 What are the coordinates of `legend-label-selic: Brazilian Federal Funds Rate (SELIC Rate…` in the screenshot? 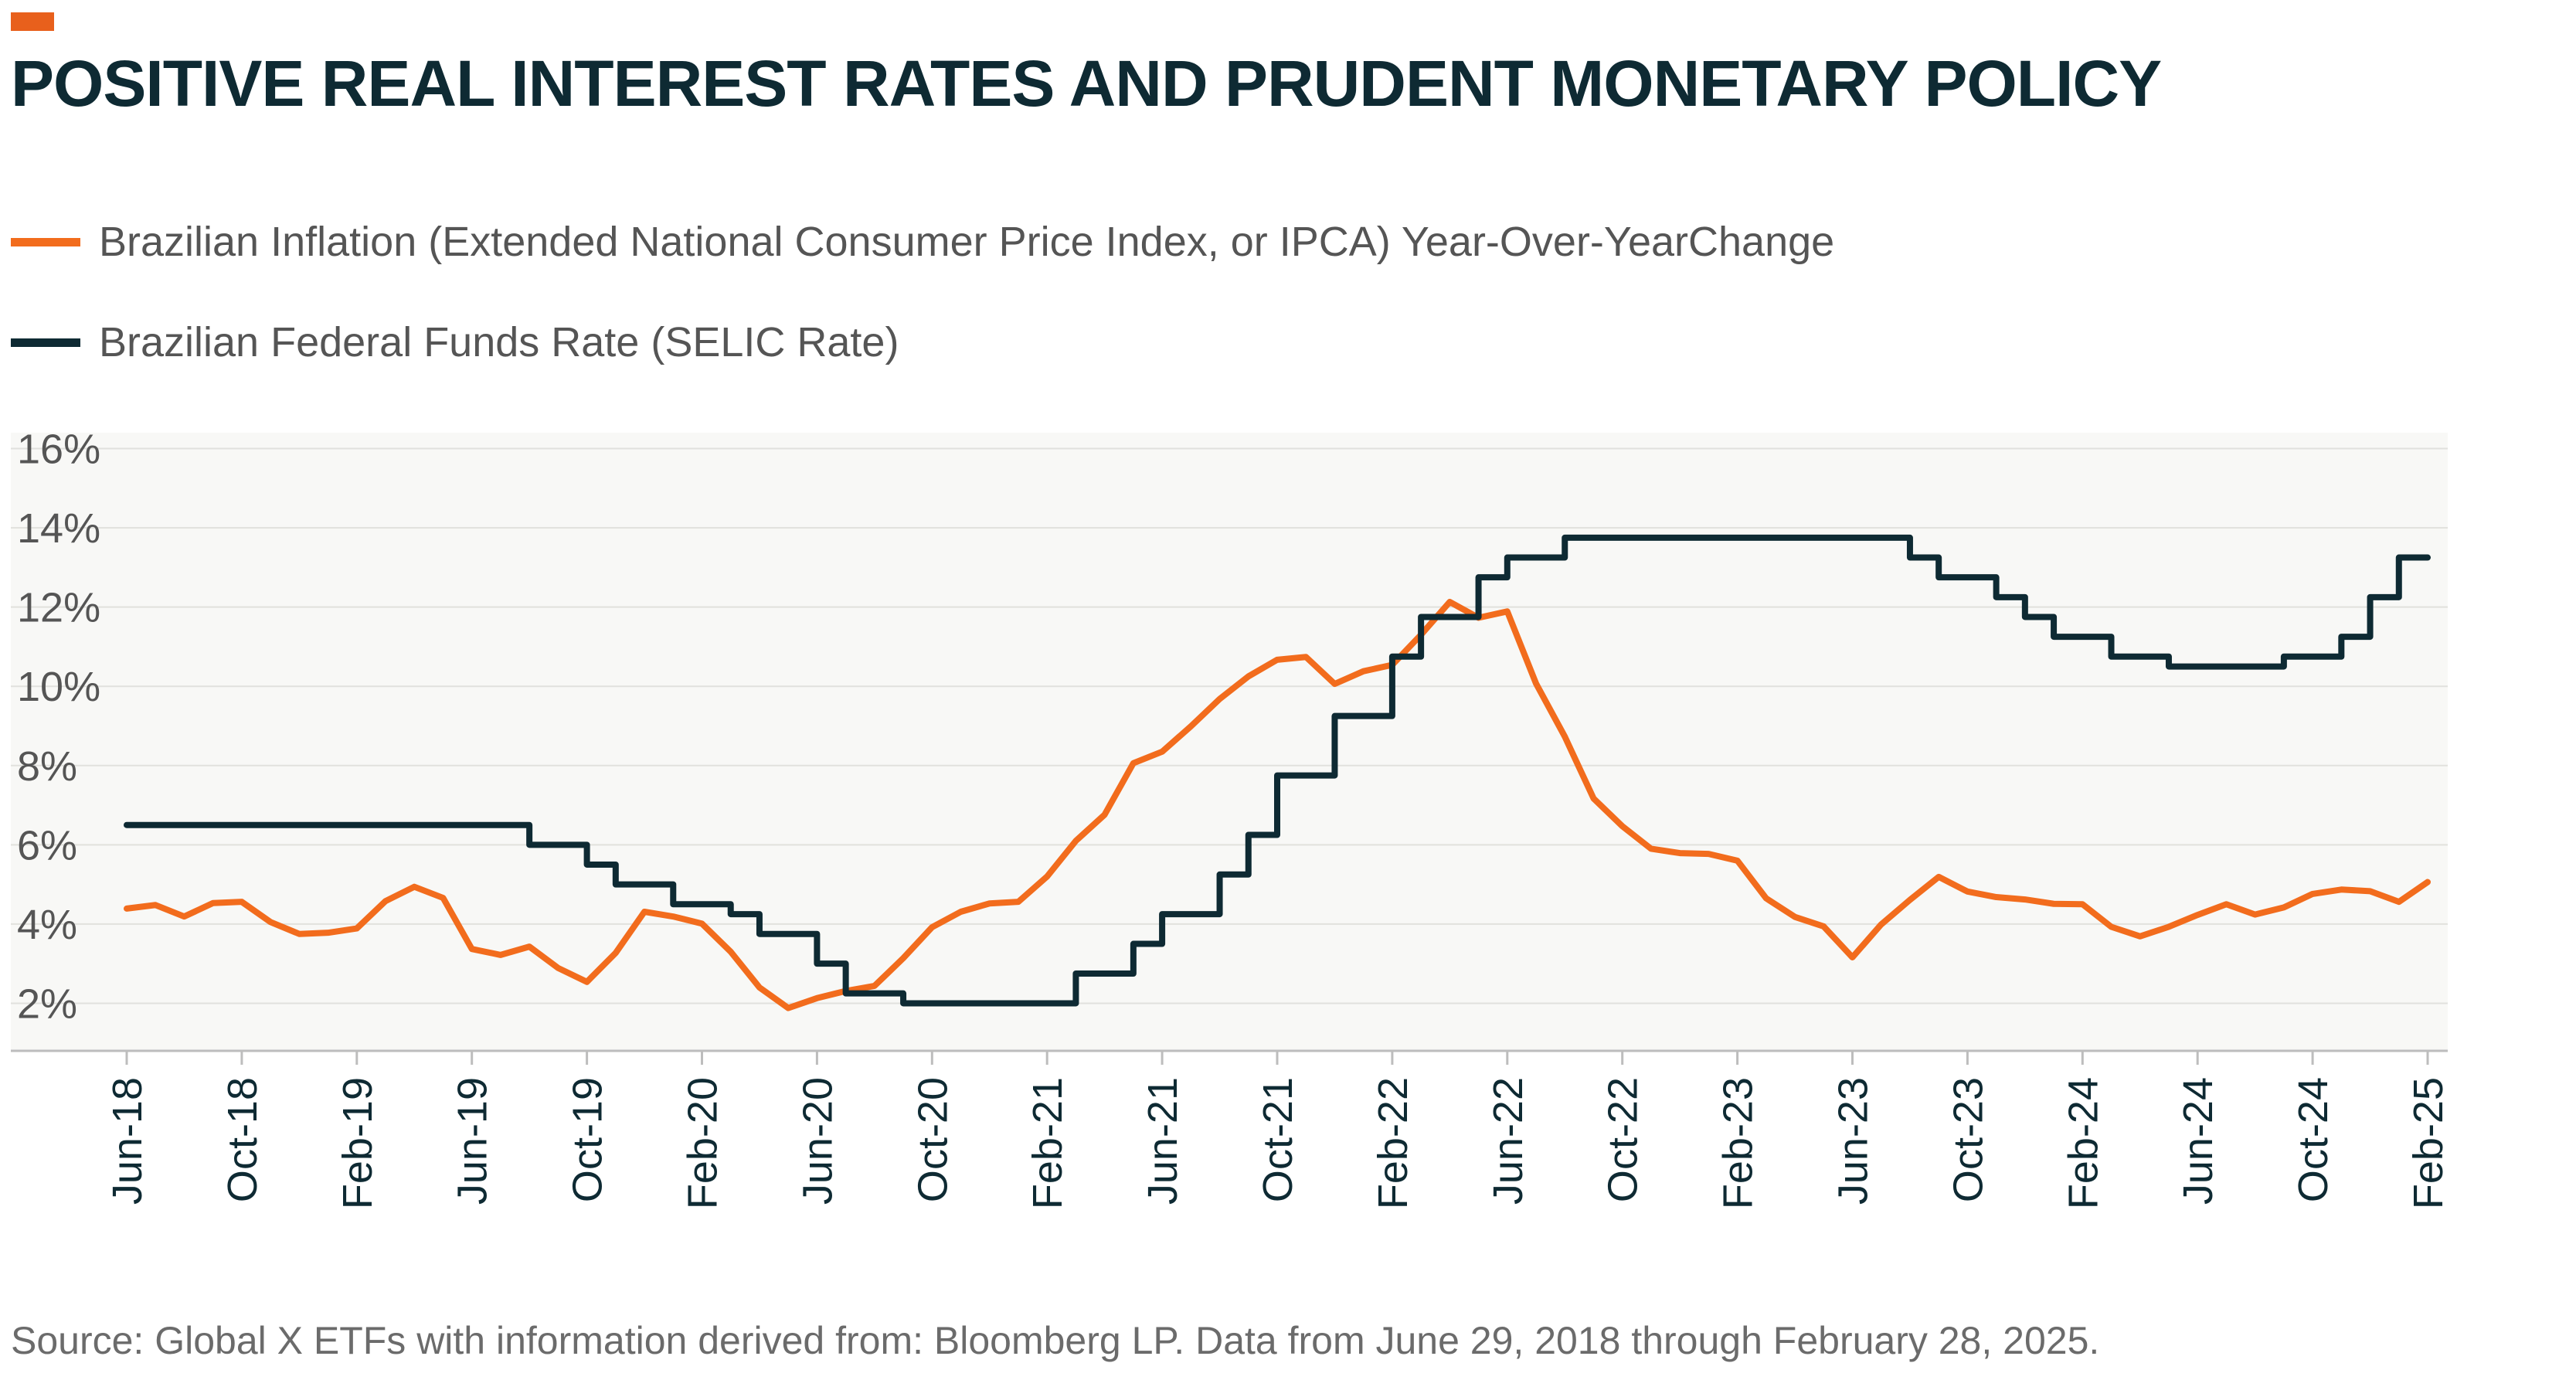 It's located at (499, 342).